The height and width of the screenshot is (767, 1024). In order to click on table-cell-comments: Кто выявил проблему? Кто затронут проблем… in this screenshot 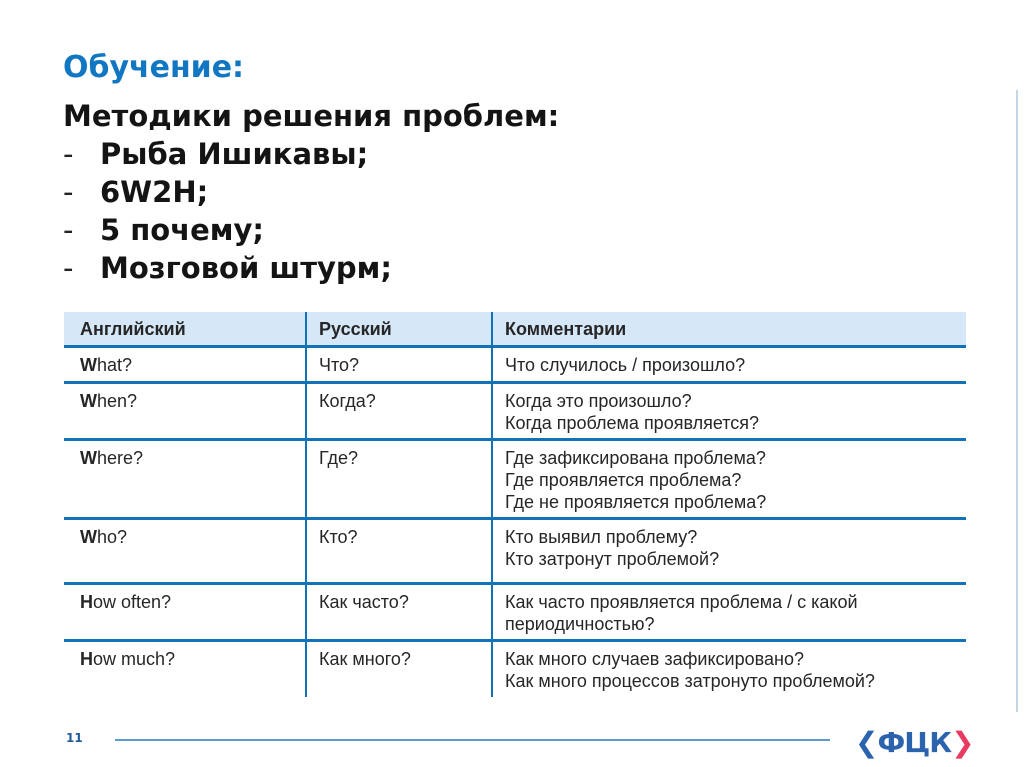, I will do `click(729, 551)`.